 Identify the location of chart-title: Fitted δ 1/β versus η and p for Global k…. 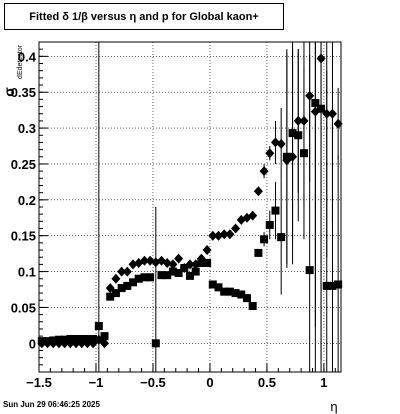
(144, 16).